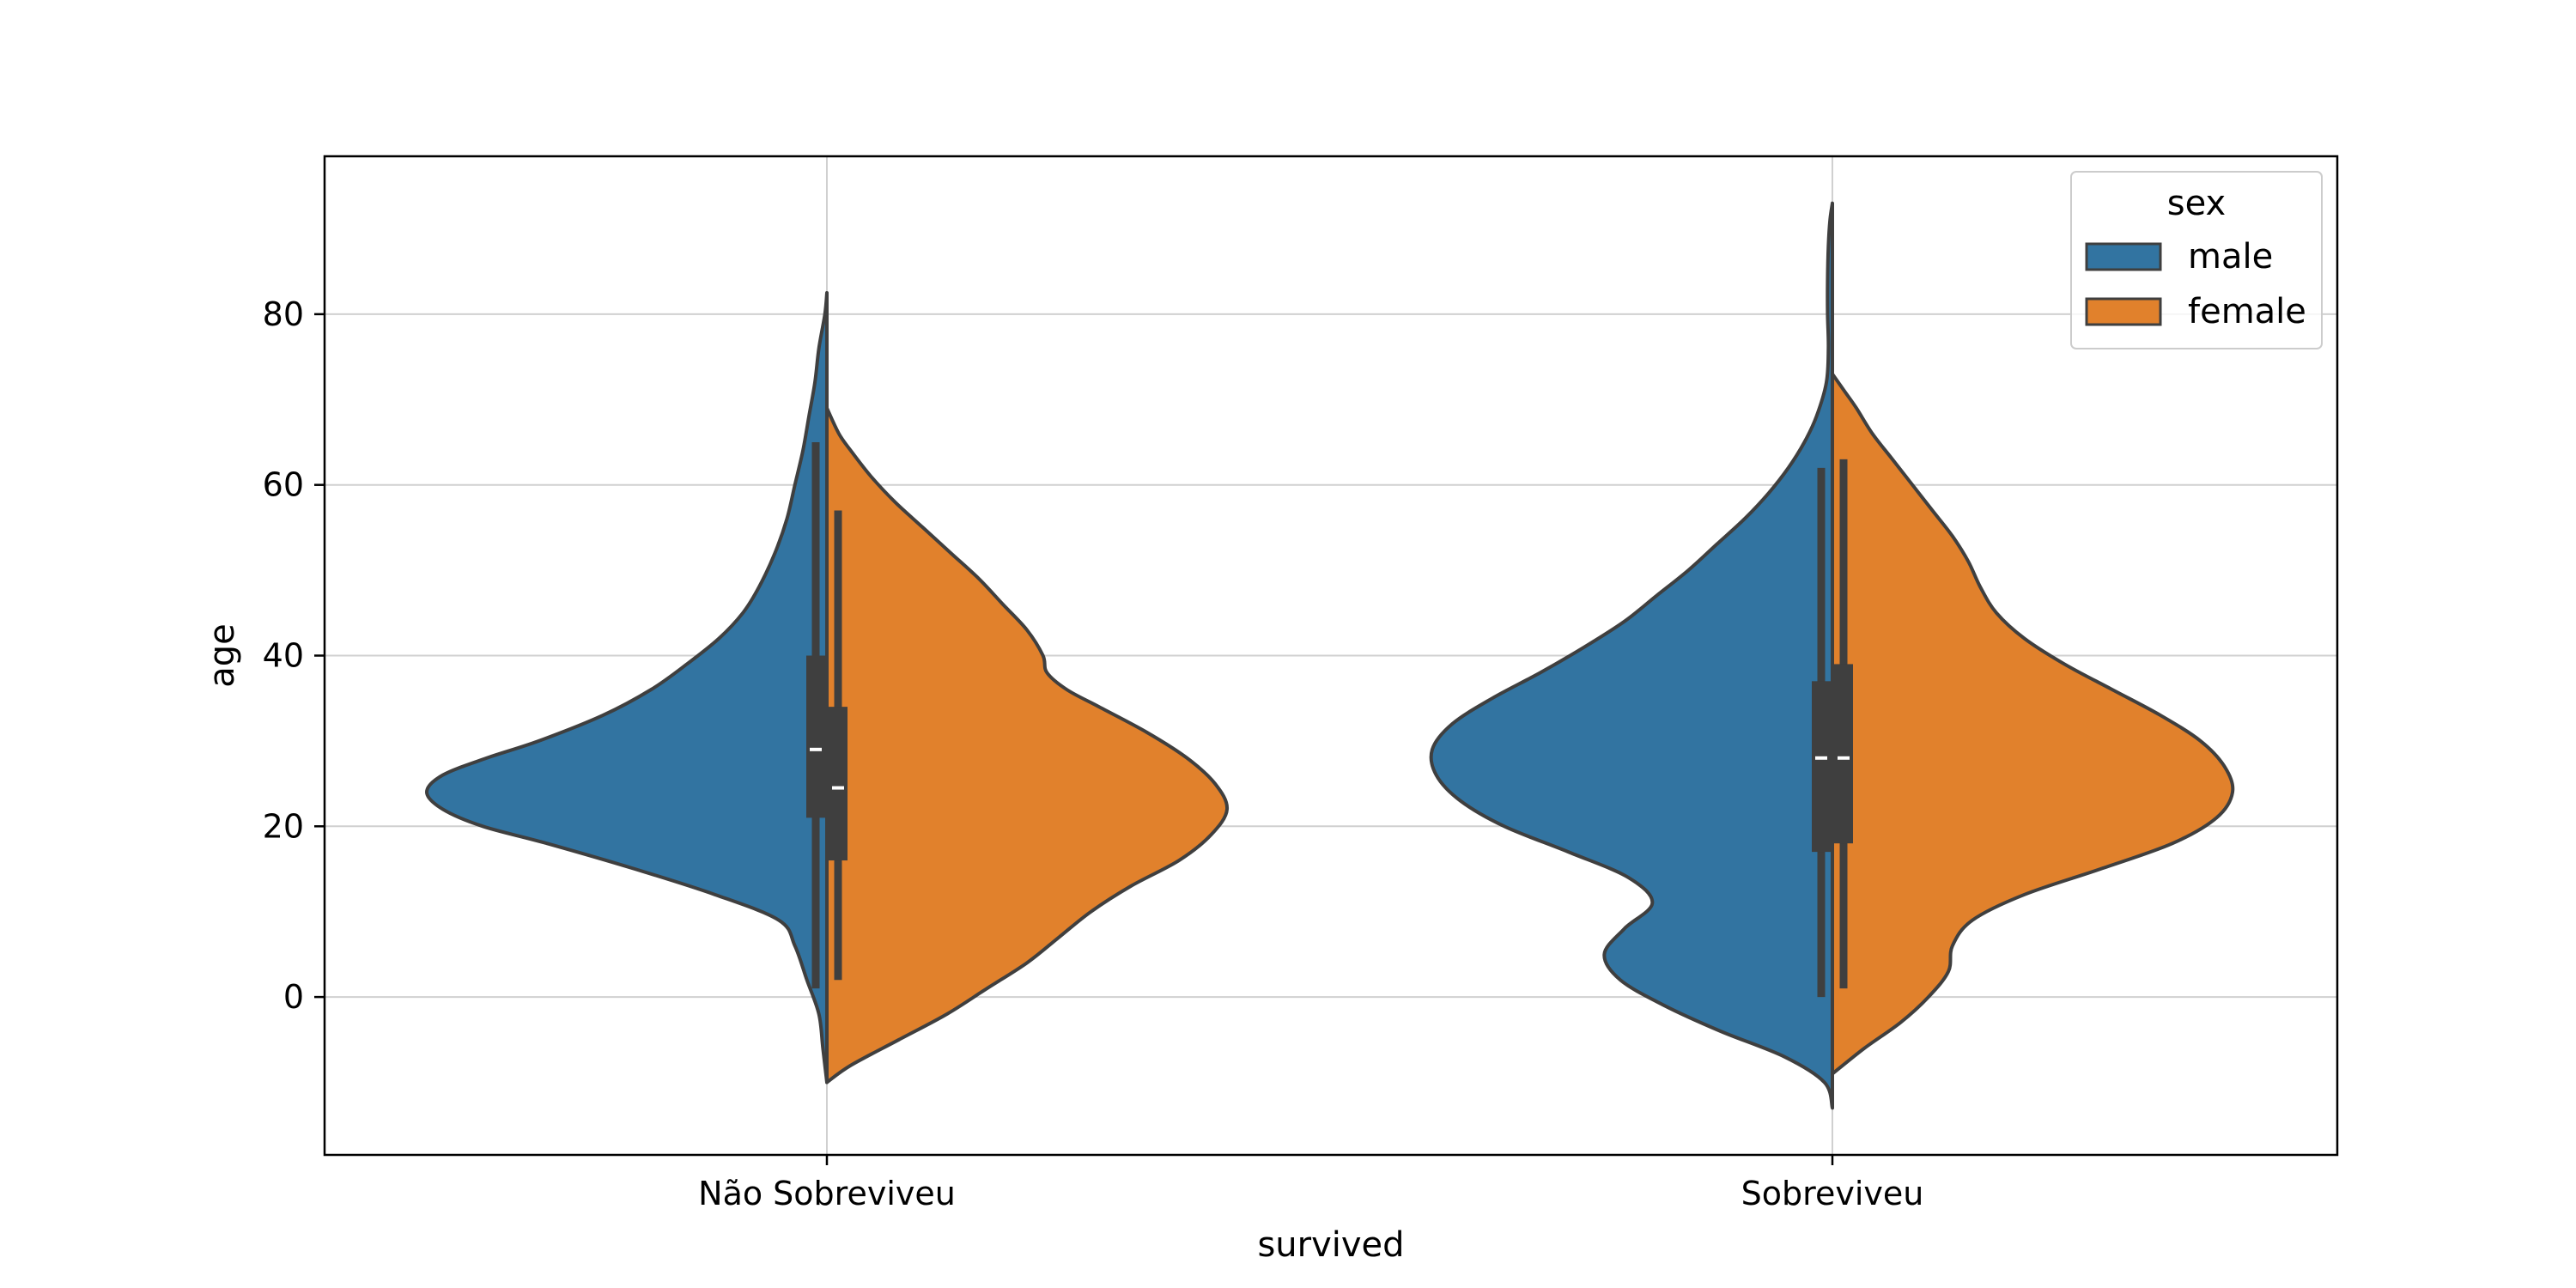  What do you see at coordinates (283, 826) in the screenshot?
I see `y-tick-label: 20` at bounding box center [283, 826].